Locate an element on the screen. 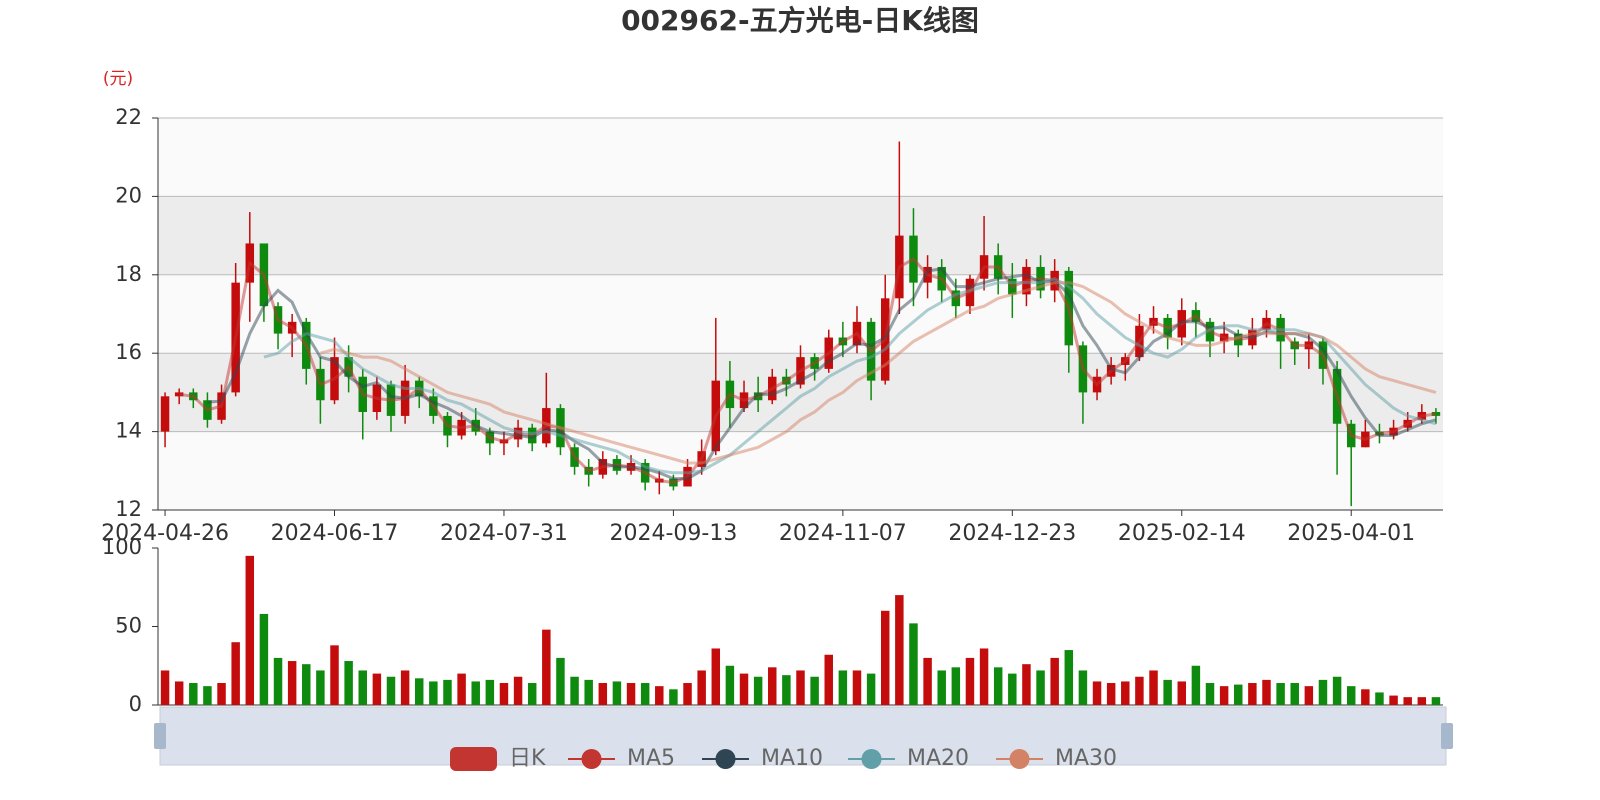 Image resolution: width=1600 pixels, height=800 pixels. x-tick-label: 2024-12-23 is located at coordinates (1012, 533).